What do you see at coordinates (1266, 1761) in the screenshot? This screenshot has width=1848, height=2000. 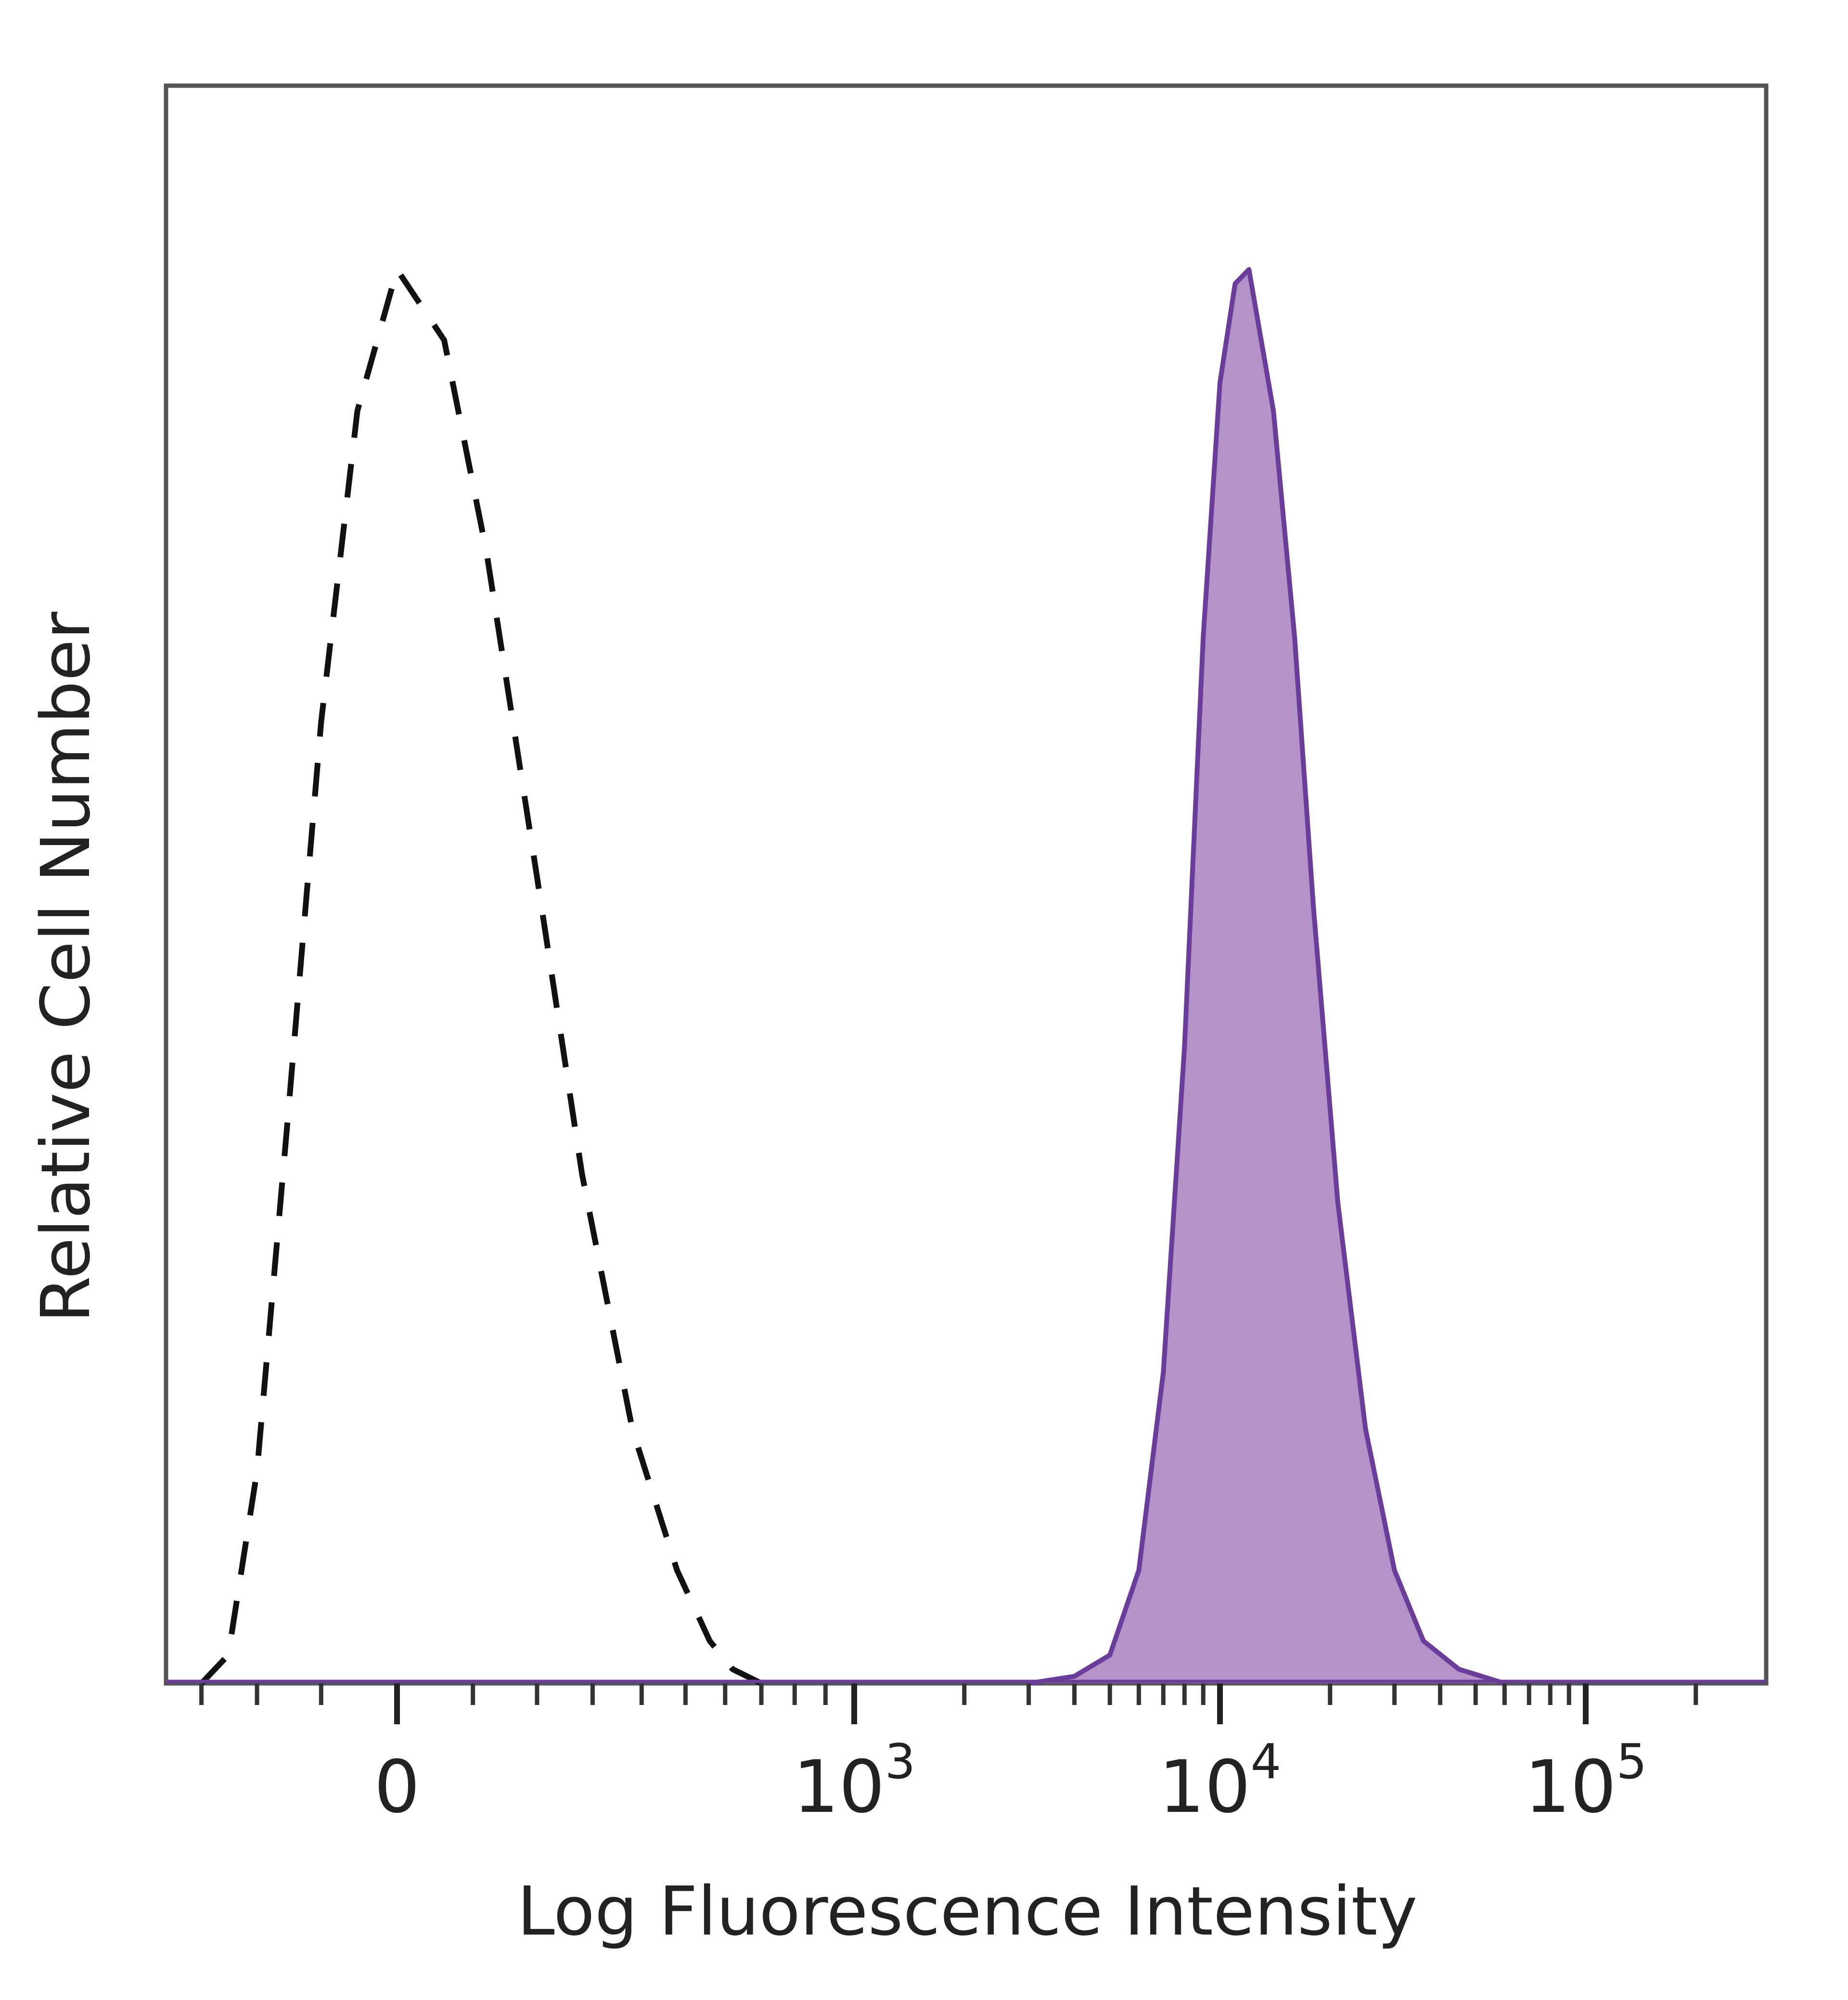 I see `x-tick-exponent: 4` at bounding box center [1266, 1761].